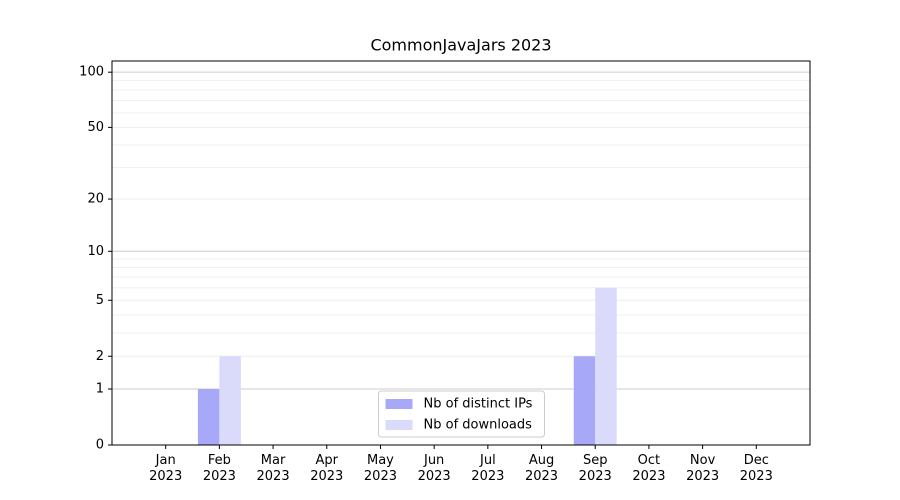 Image resolution: width=900 pixels, height=500 pixels. Describe the element at coordinates (100, 356) in the screenshot. I see `y-tick-label: 2` at that location.